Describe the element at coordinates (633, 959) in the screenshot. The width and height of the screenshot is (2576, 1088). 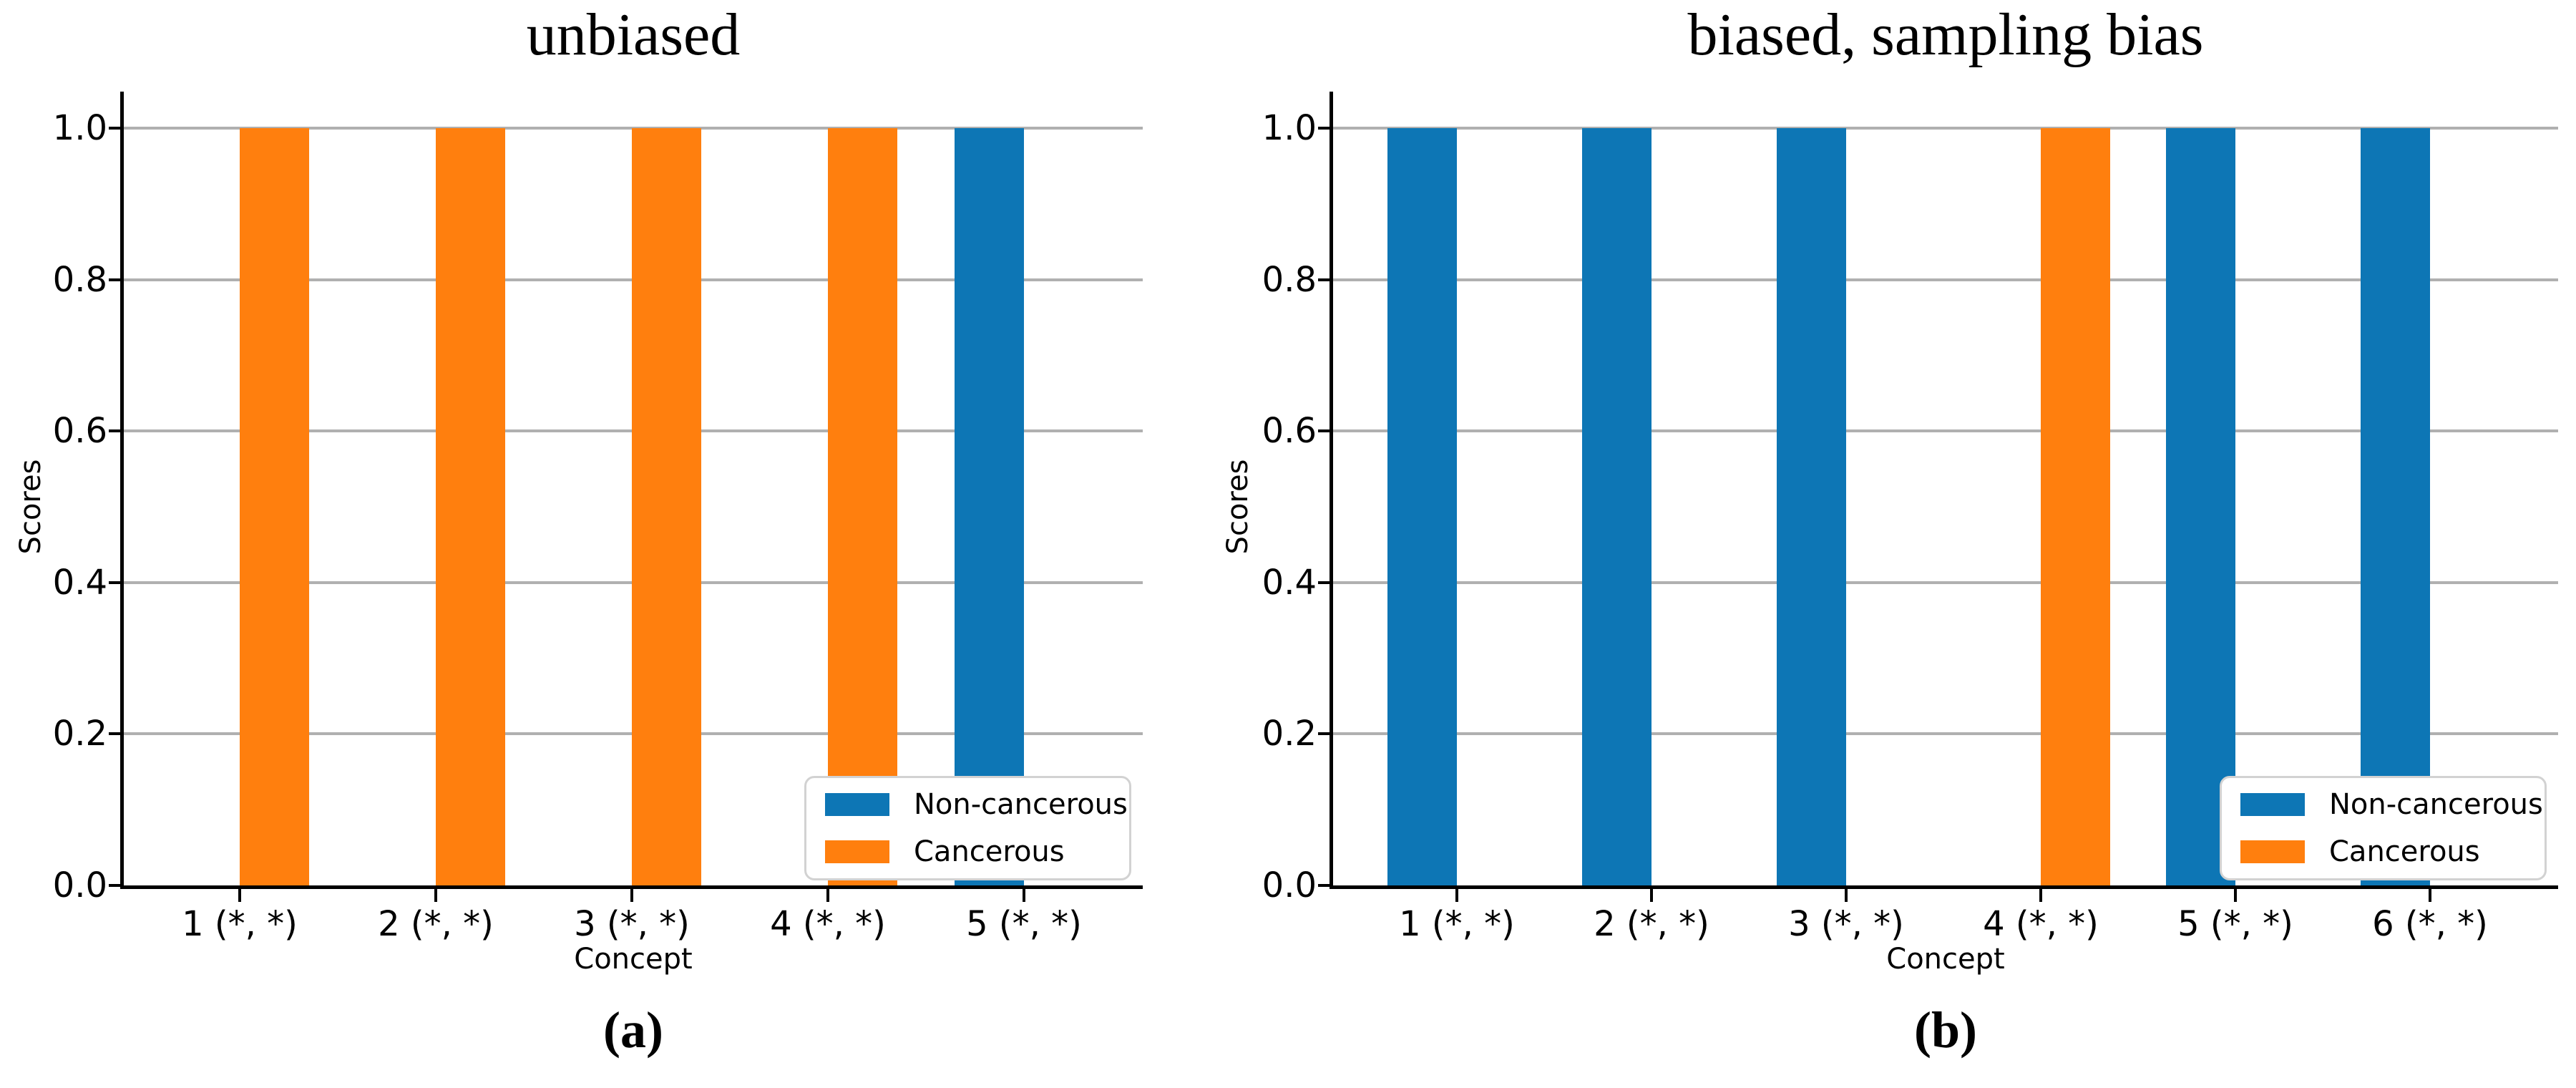
I see `chart-a-x-axis-label: Concept` at that location.